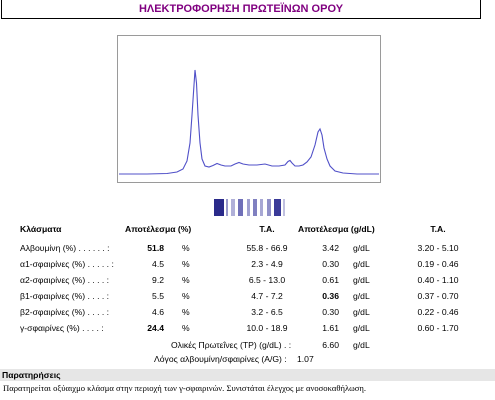 This screenshot has height=400, width=495. I want to click on ref-range-pct: 3.2 - 6.5, so click(267, 312).